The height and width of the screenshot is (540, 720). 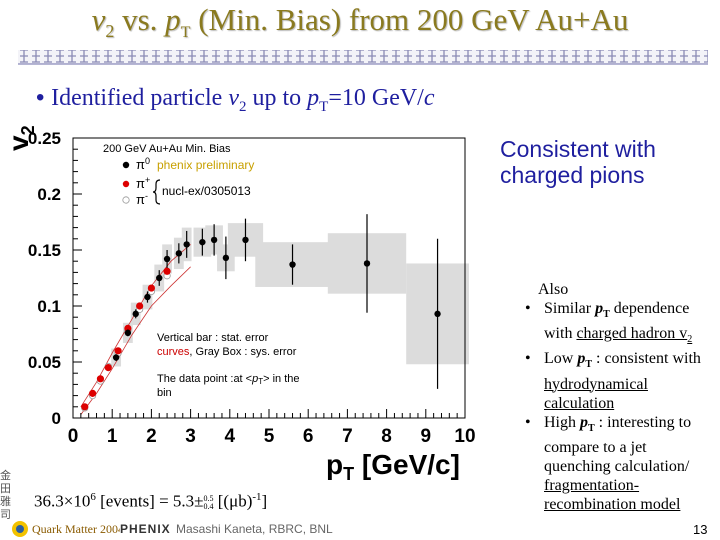 I want to click on error-curves, so click(x=135, y=329).